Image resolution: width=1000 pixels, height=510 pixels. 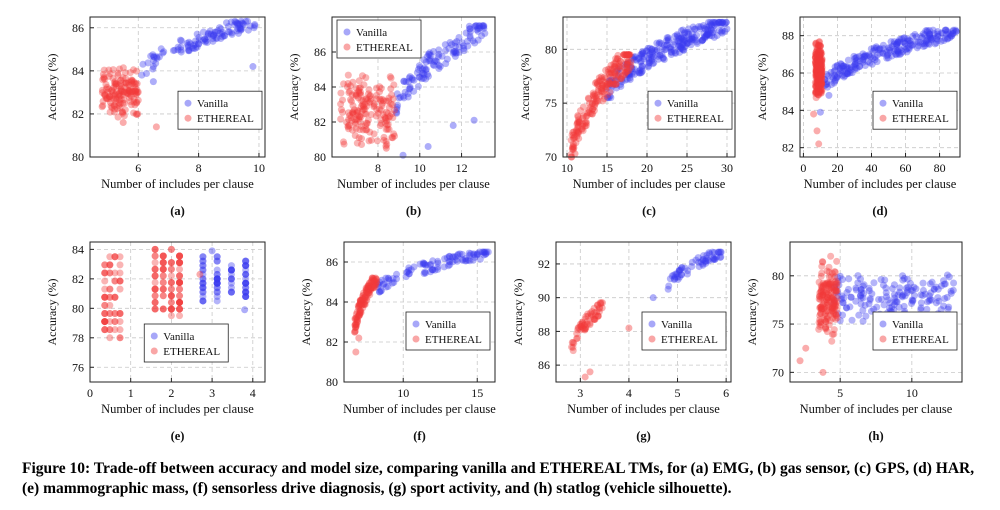 I want to click on panel-label: (d), so click(x=879, y=211).